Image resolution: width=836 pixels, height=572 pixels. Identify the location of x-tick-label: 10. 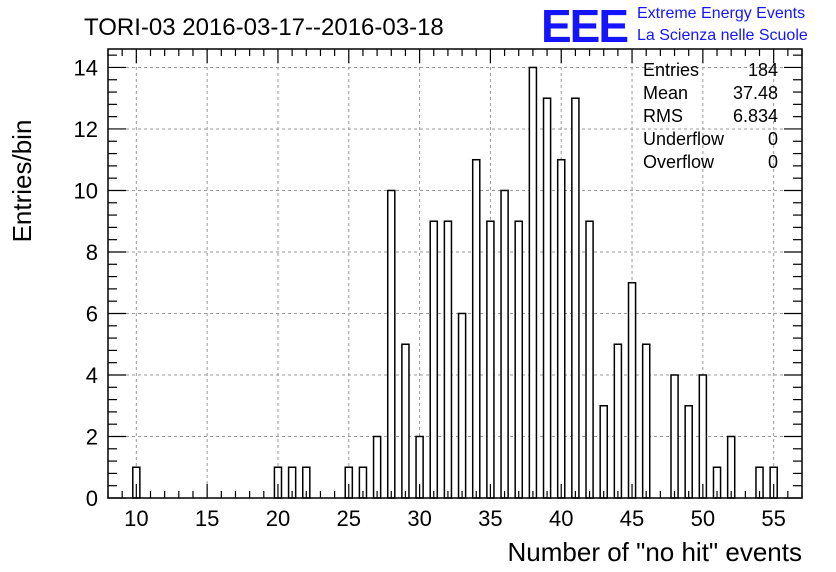
(136, 518).